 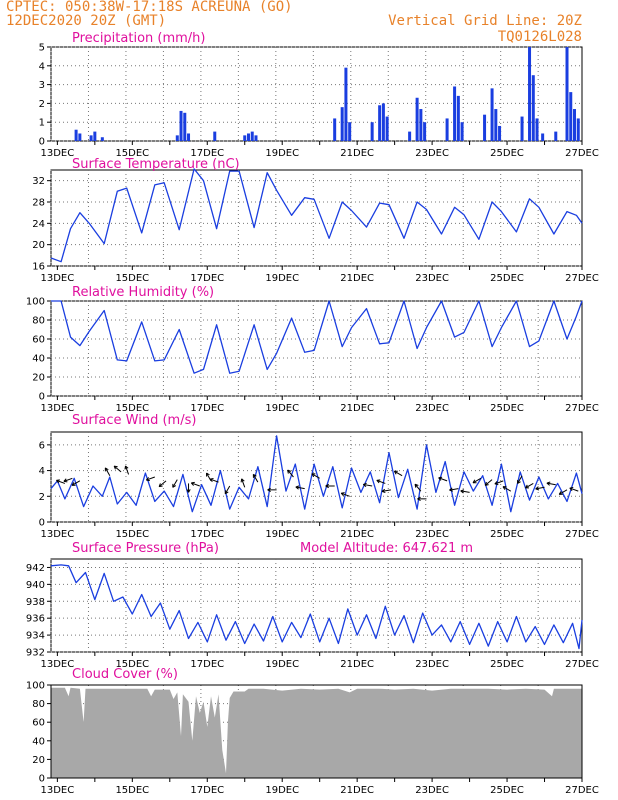 I want to click on header-model-code: TQ0126L028, so click(x=540, y=37).